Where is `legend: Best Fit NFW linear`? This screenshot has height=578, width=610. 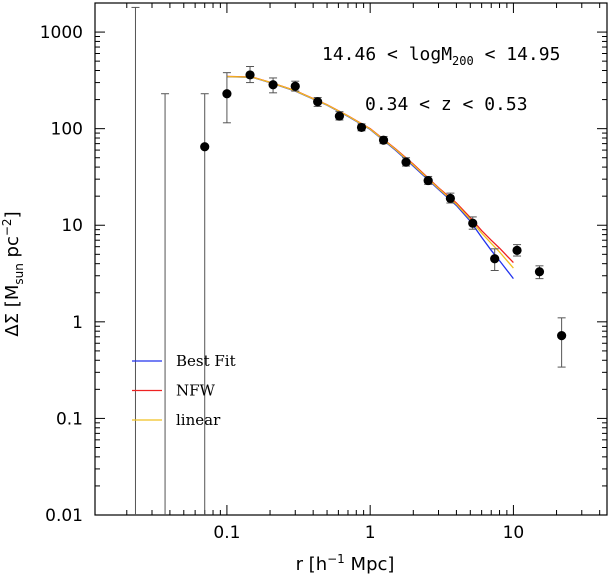
legend: Best Fit NFW linear is located at coordinates (184, 390).